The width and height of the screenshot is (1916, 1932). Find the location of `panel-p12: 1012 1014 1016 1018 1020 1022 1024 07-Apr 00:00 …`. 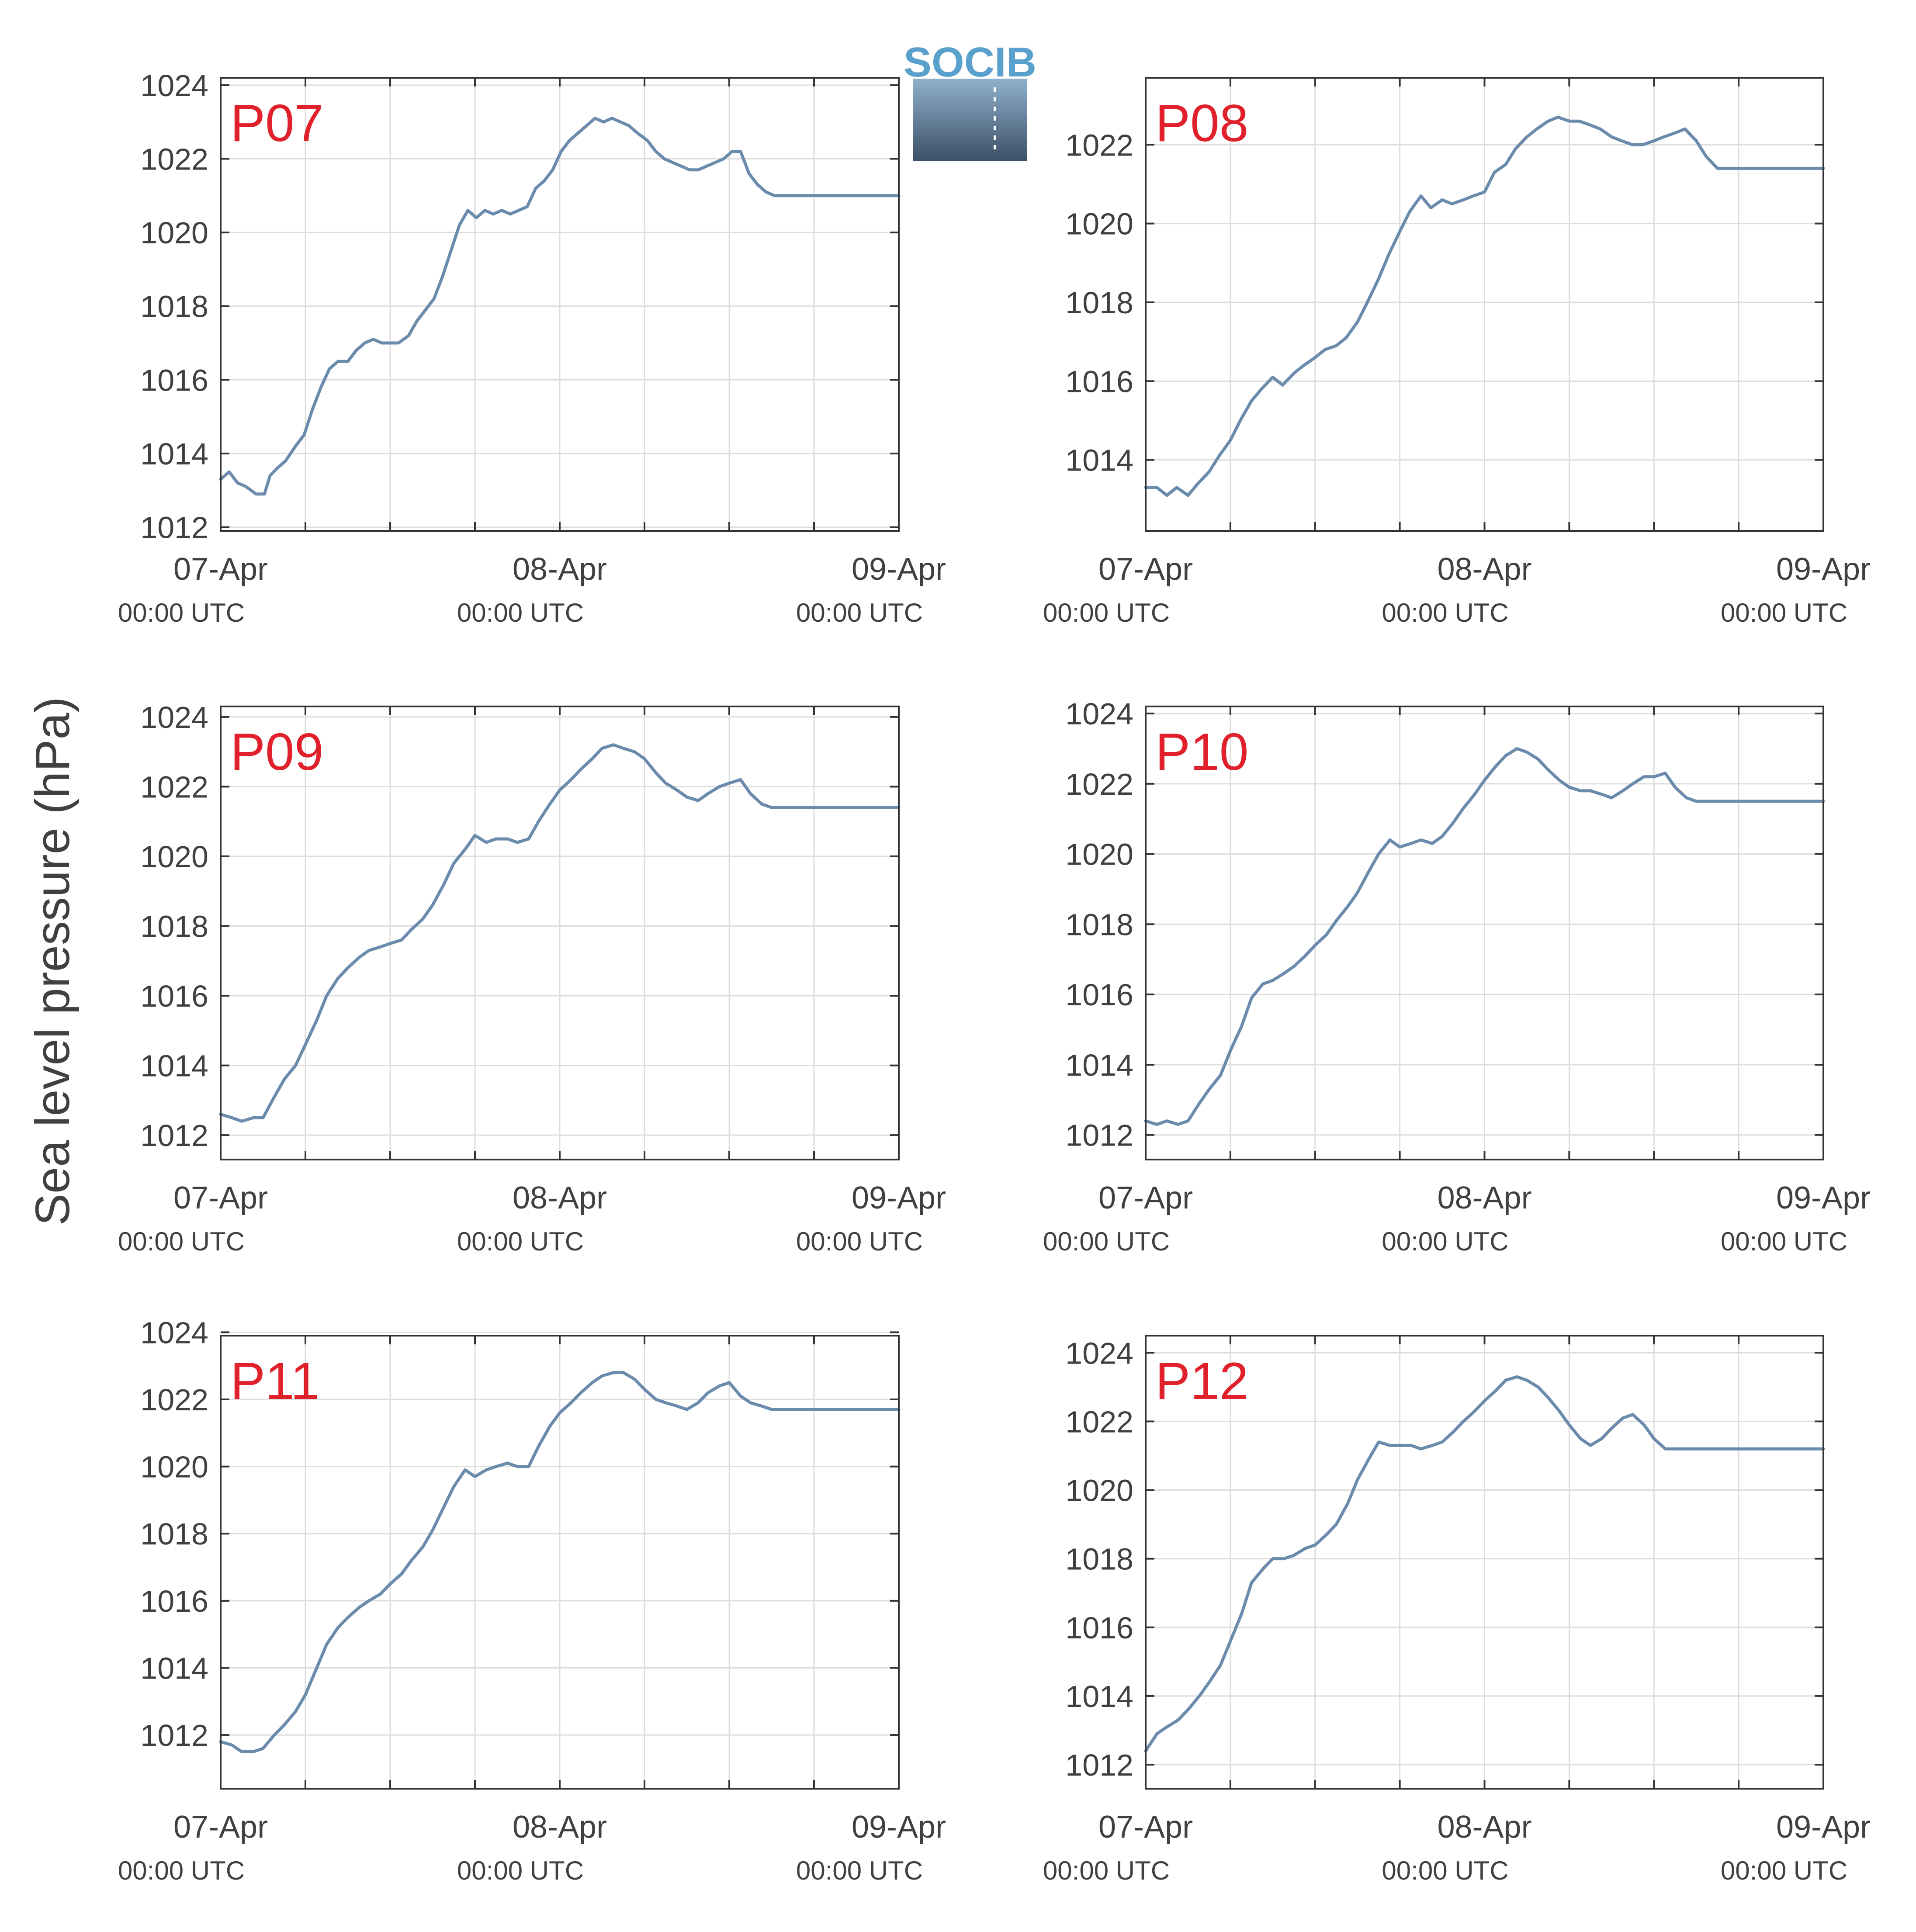

panel-p12: 1012 1014 1016 1018 1020 1022 1024 07-Apr 00:00 … is located at coordinates (1457, 1610).